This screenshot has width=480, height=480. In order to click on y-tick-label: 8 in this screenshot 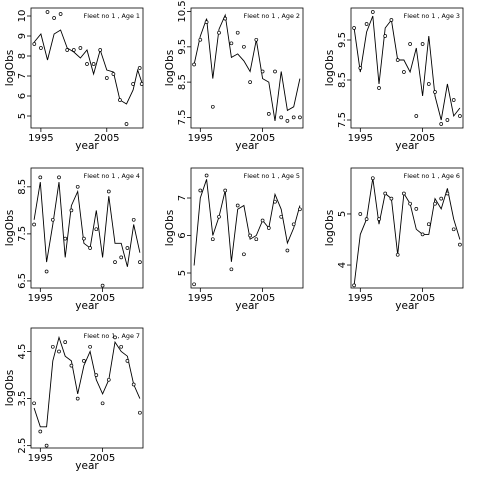, I will do `click(22, 56)`.